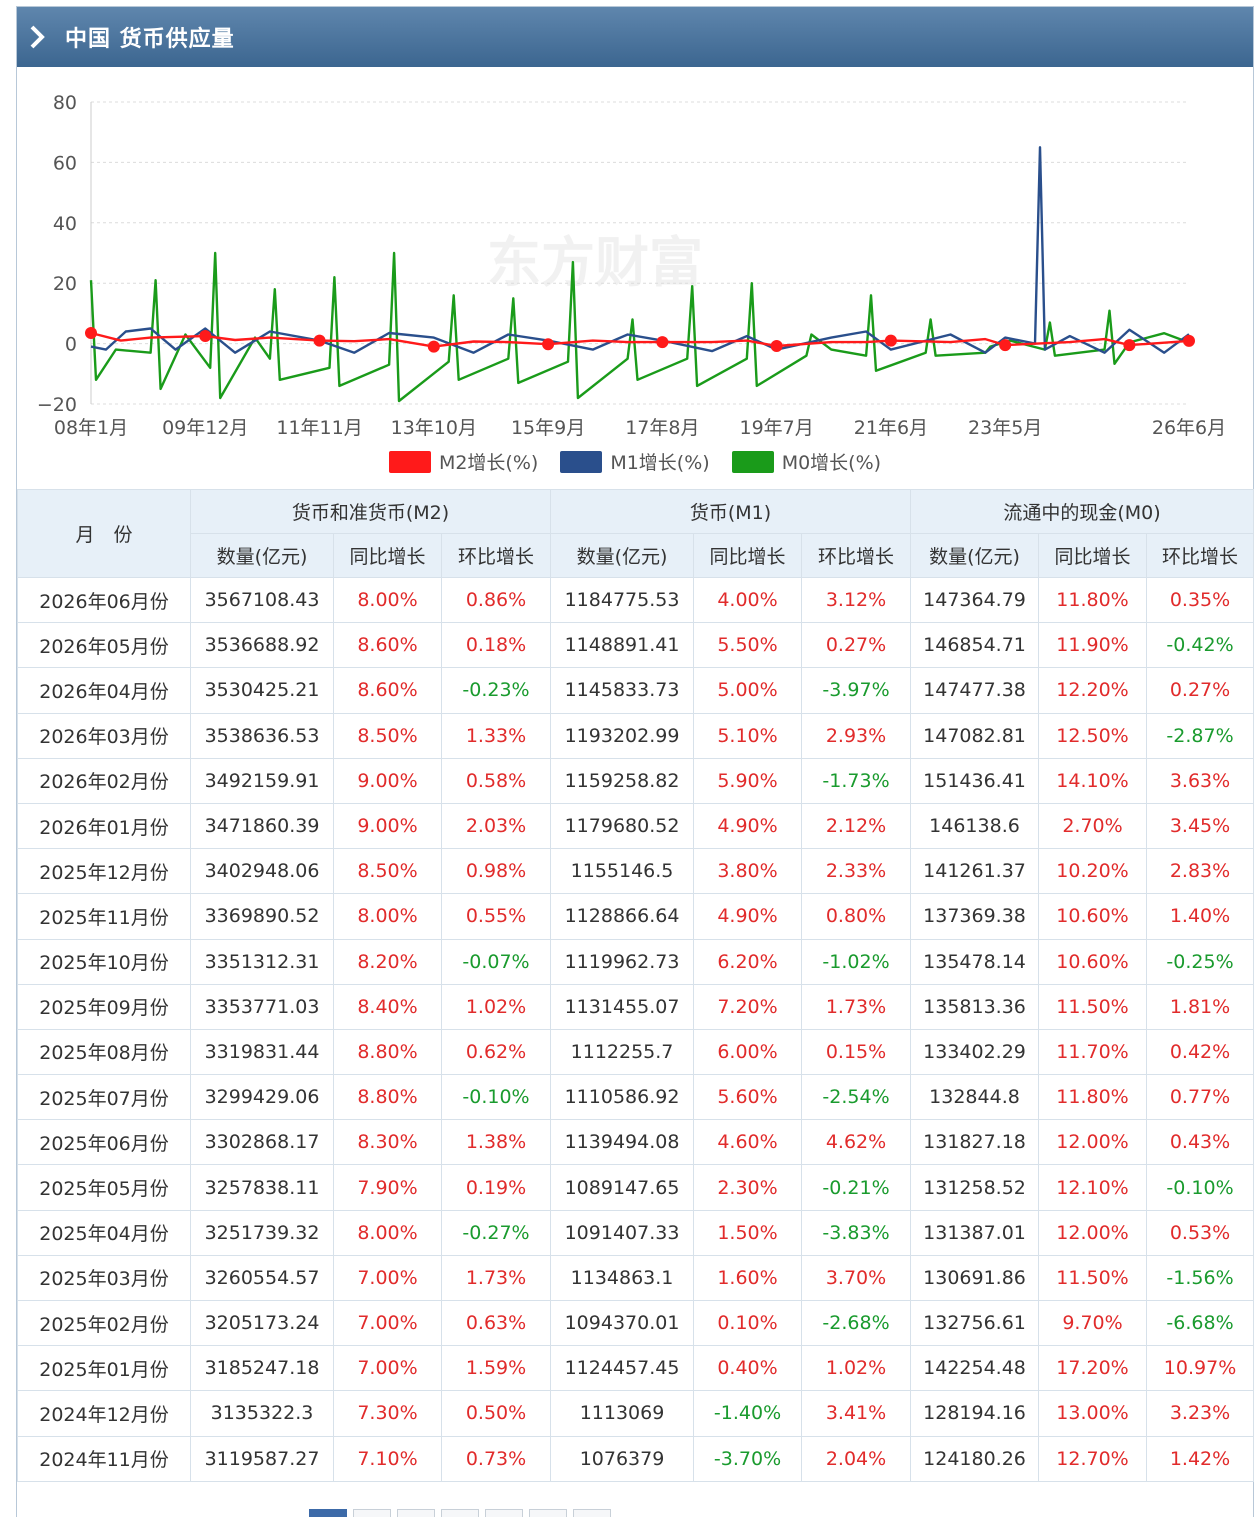  I want to click on x-tick-label: 08年1月, so click(91, 428).